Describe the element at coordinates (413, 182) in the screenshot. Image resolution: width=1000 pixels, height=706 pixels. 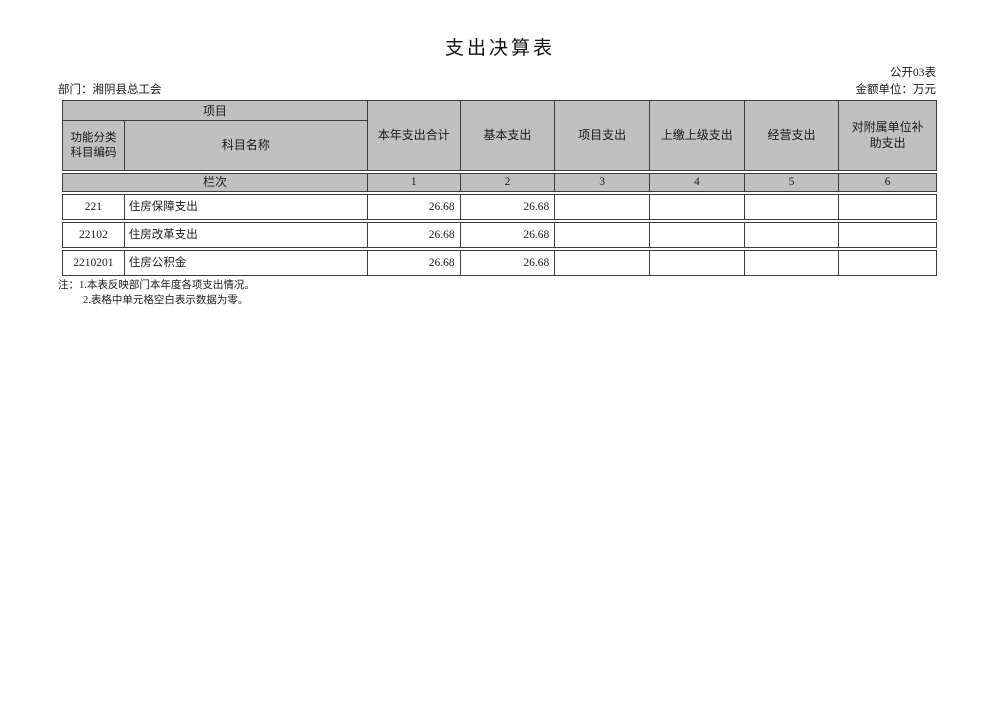
I see `col-number: 1` at that location.